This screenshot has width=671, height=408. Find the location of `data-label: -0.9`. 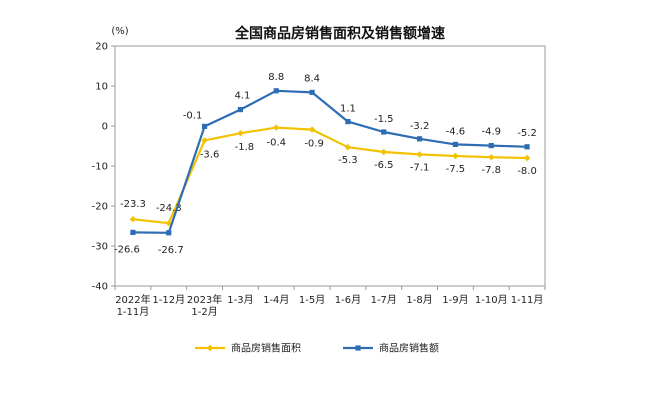

data-label: -0.9 is located at coordinates (314, 144).